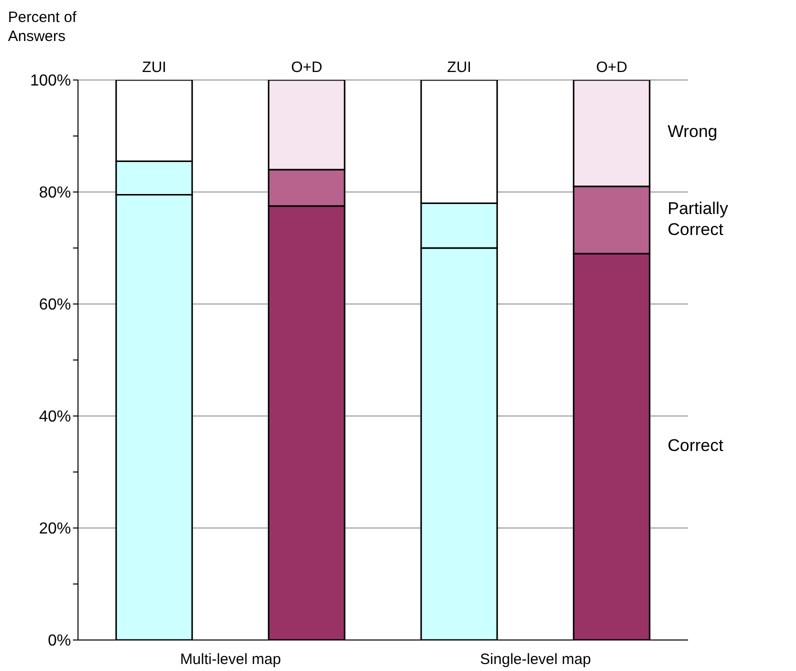 The width and height of the screenshot is (796, 671). What do you see at coordinates (230, 659) in the screenshot?
I see `text: Multi-level map` at bounding box center [230, 659].